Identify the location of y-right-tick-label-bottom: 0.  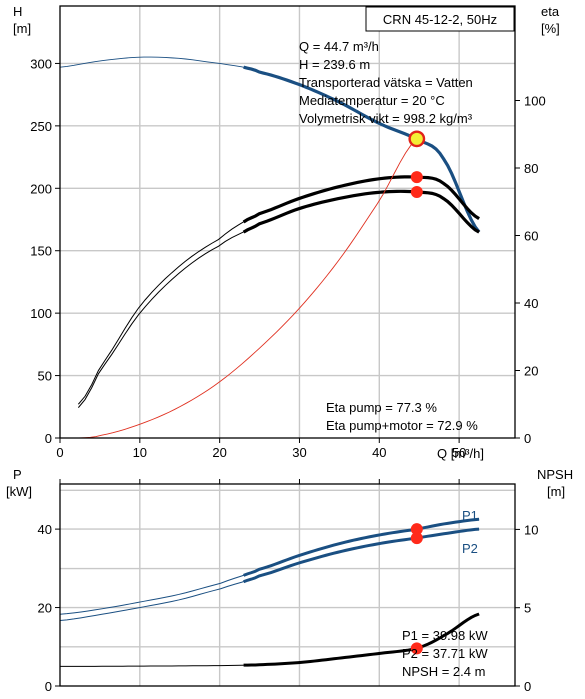
(527, 686).